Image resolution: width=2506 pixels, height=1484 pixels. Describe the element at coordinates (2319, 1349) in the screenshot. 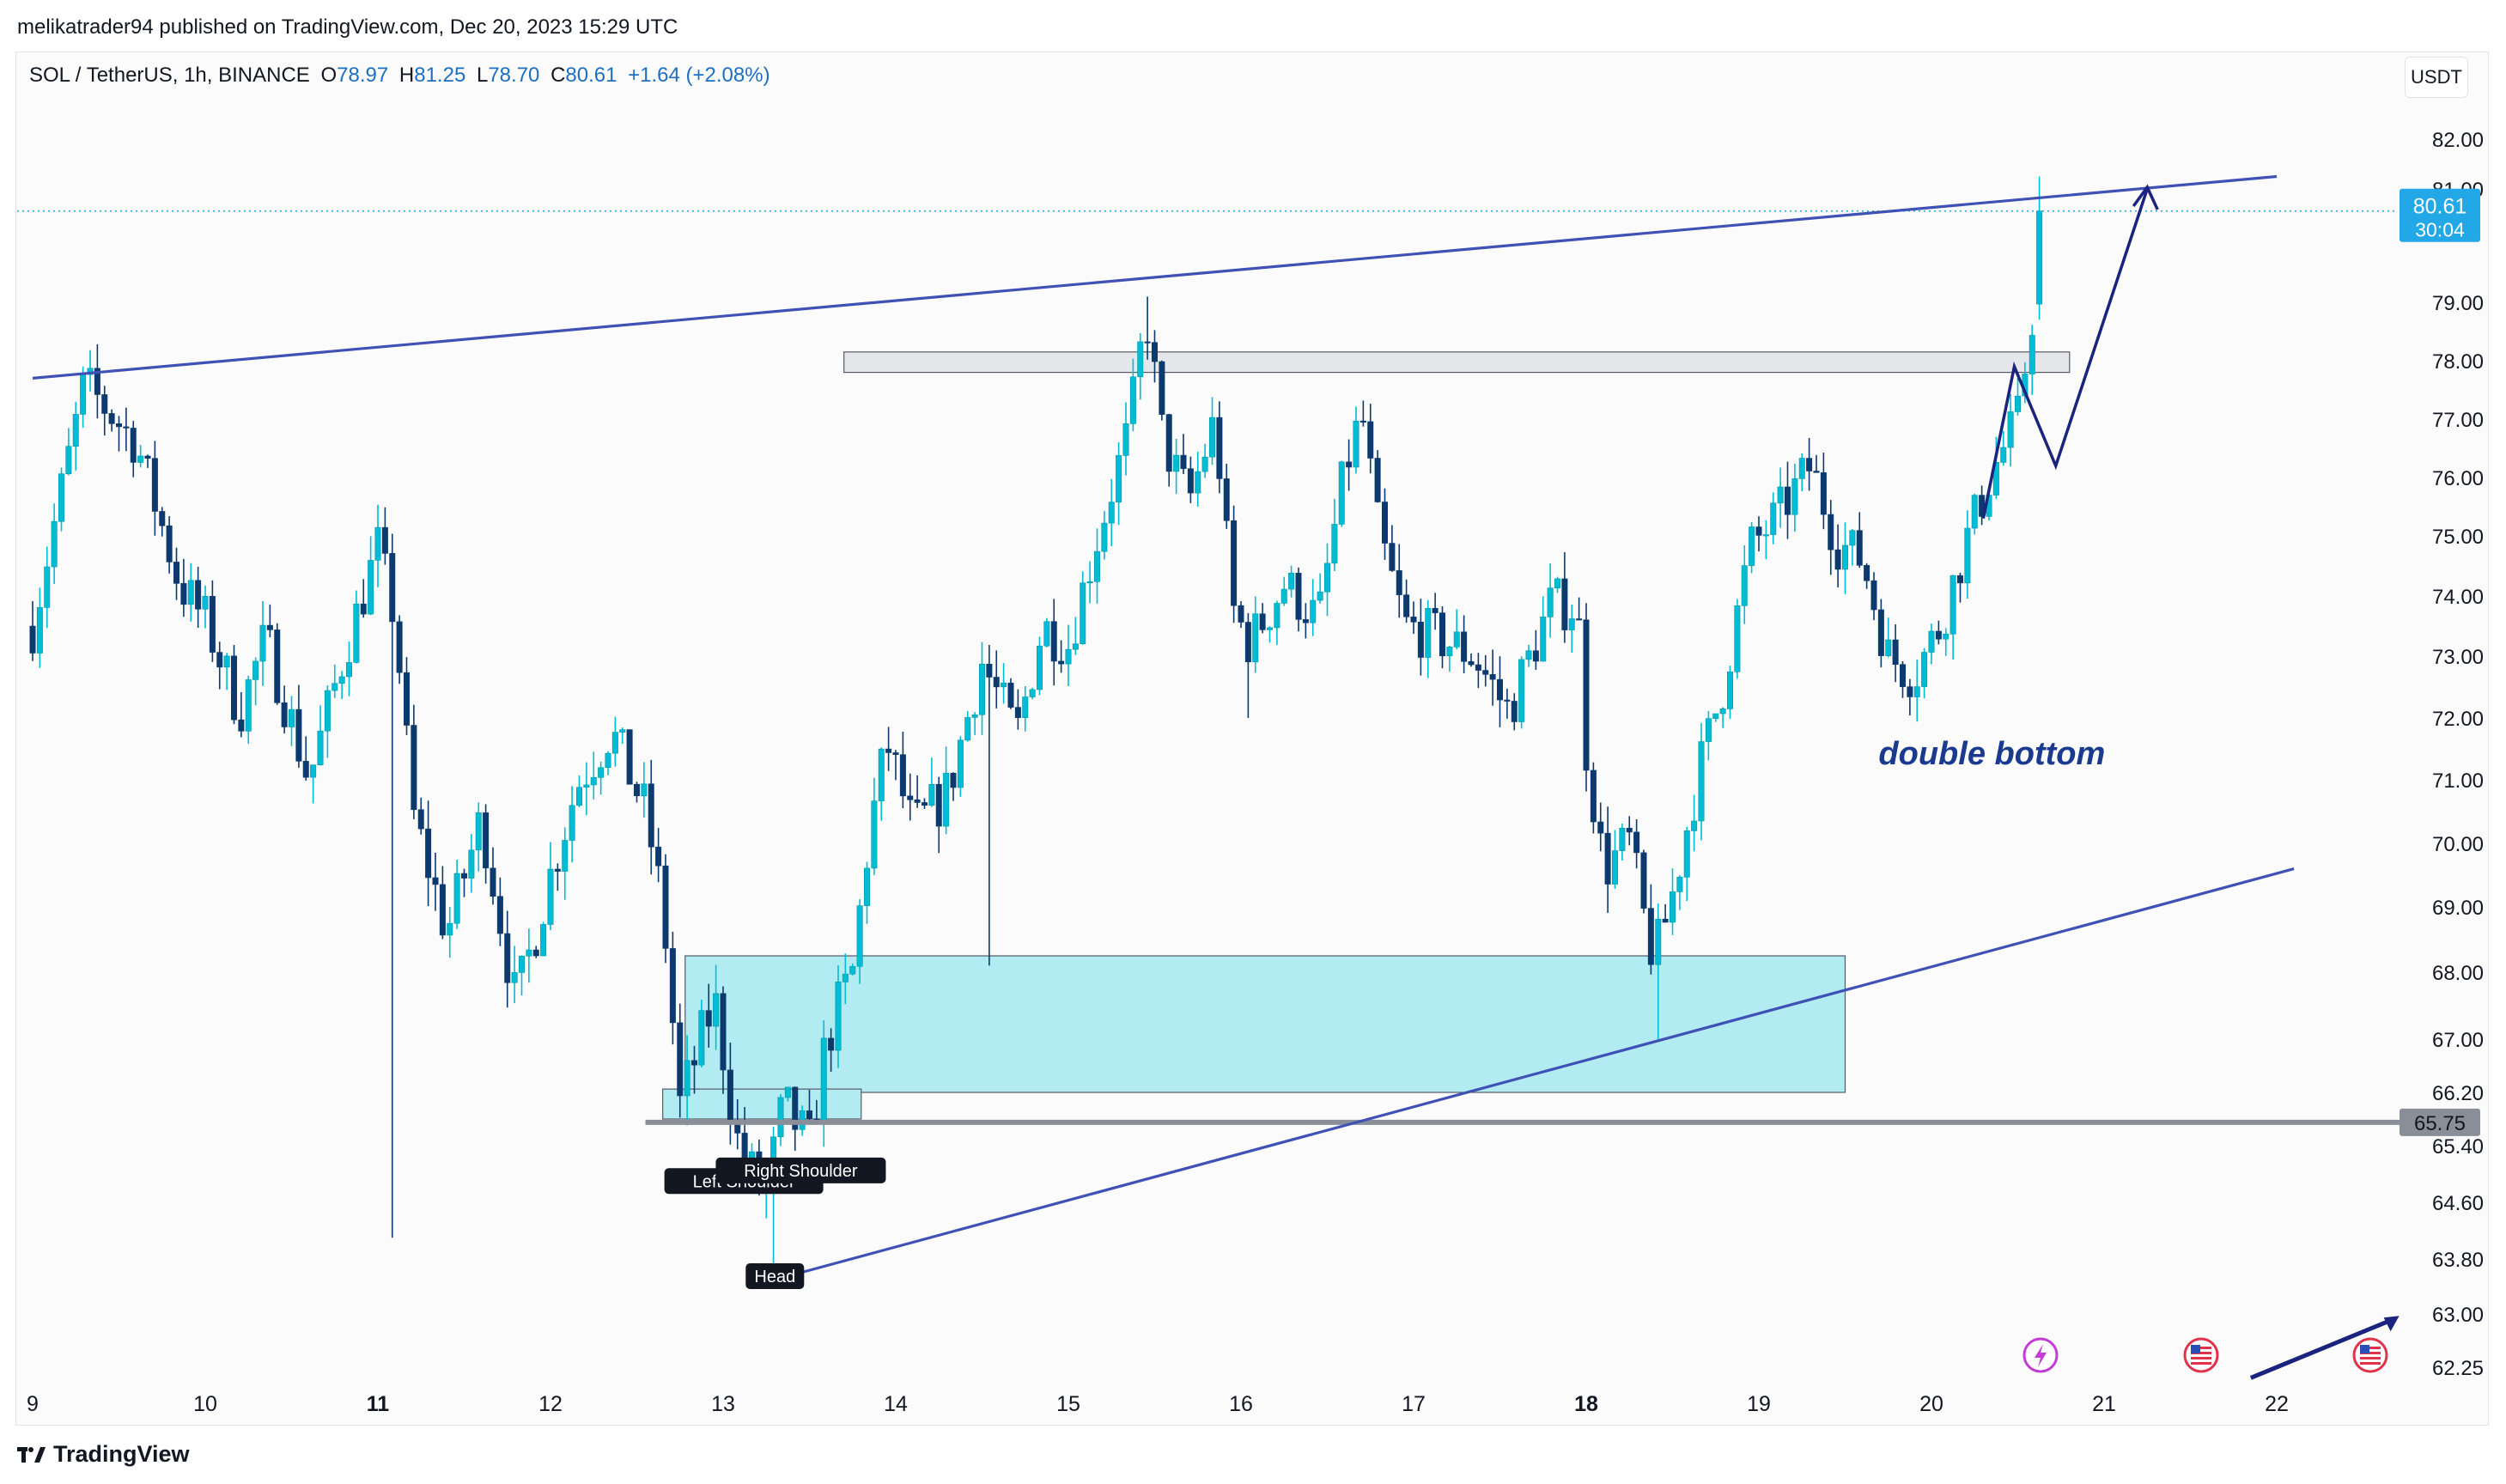

I see `trendline-corner` at that location.